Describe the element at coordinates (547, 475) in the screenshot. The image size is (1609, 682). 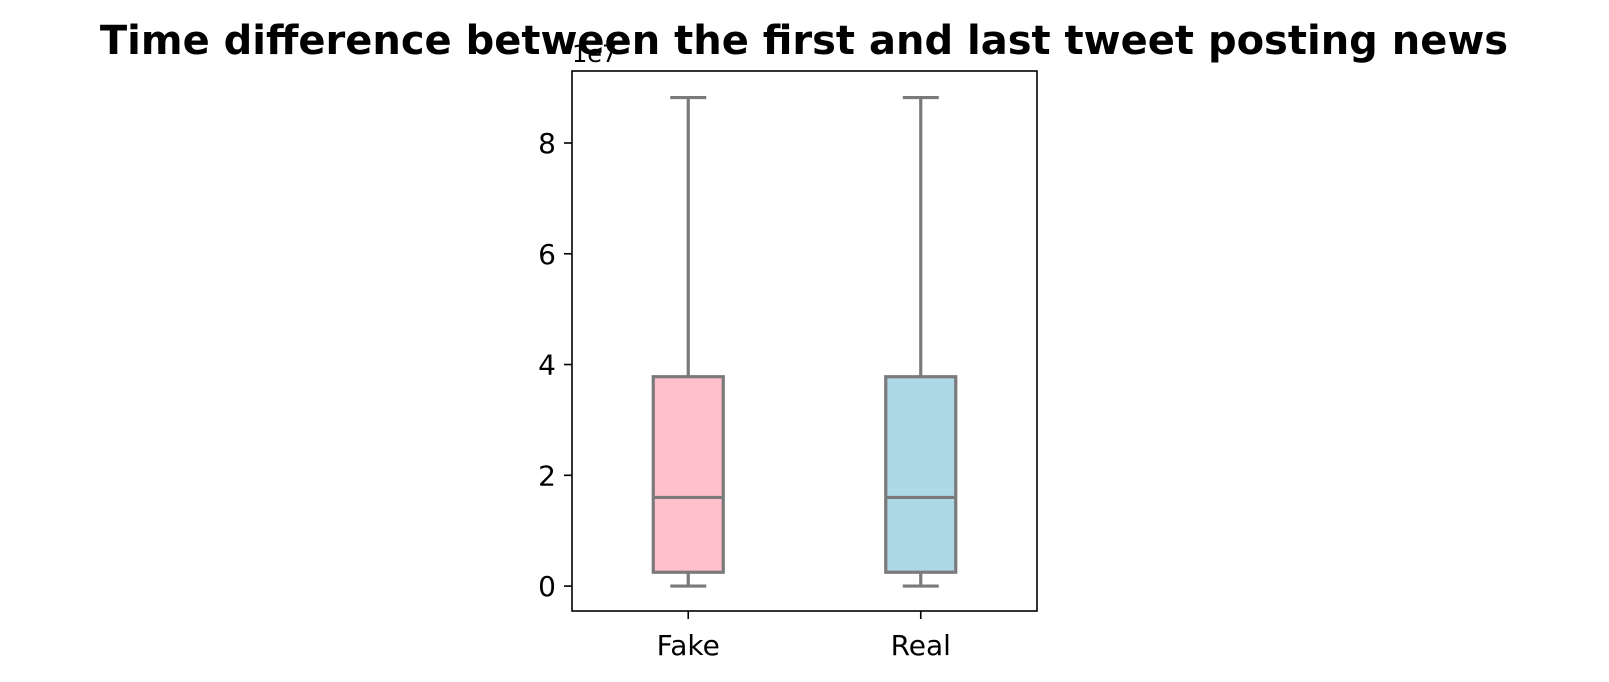
I see `y-tick-label: 2` at that location.